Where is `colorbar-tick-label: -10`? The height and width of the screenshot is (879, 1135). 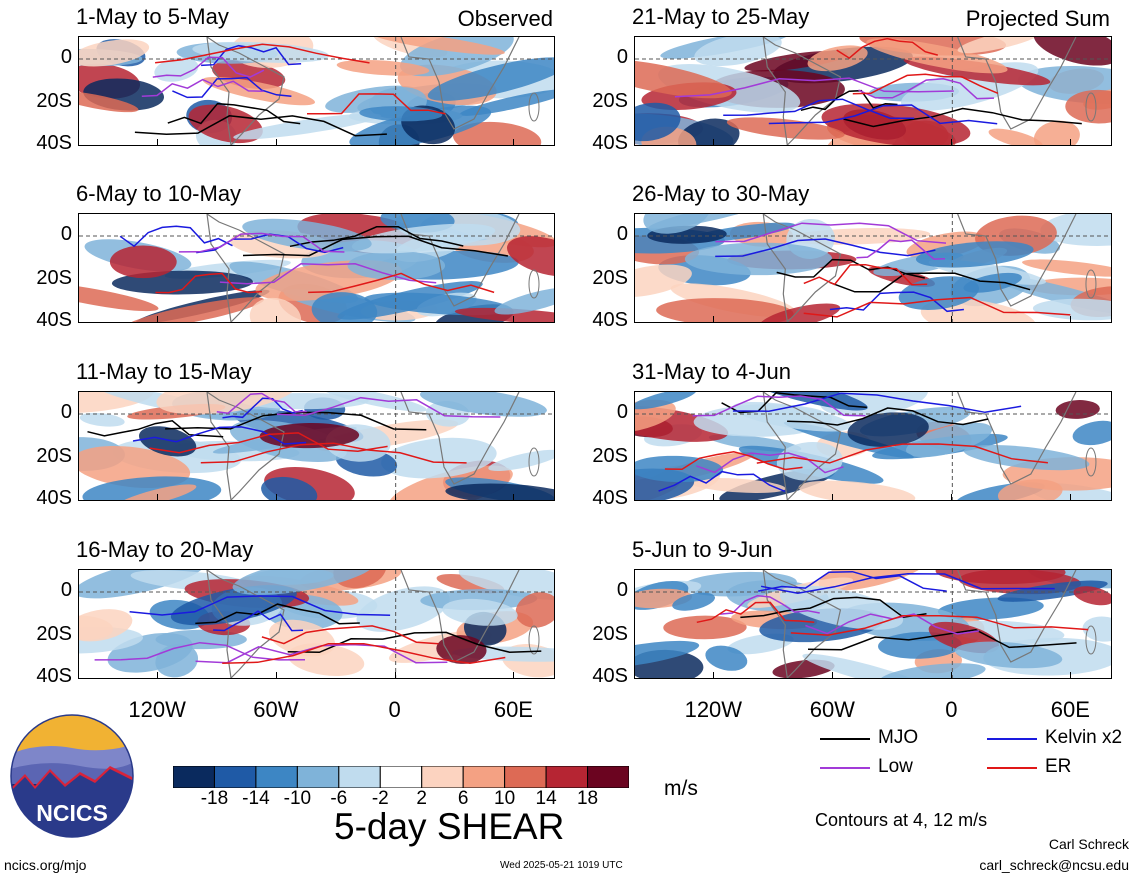 colorbar-tick-label: -10 is located at coordinates (297, 798).